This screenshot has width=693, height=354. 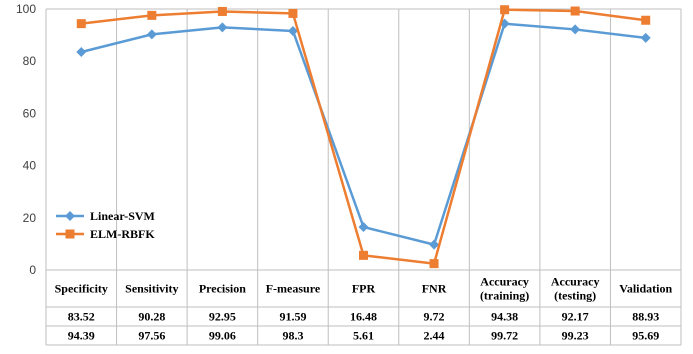 What do you see at coordinates (434, 289) in the screenshot?
I see `category-label: FNR` at bounding box center [434, 289].